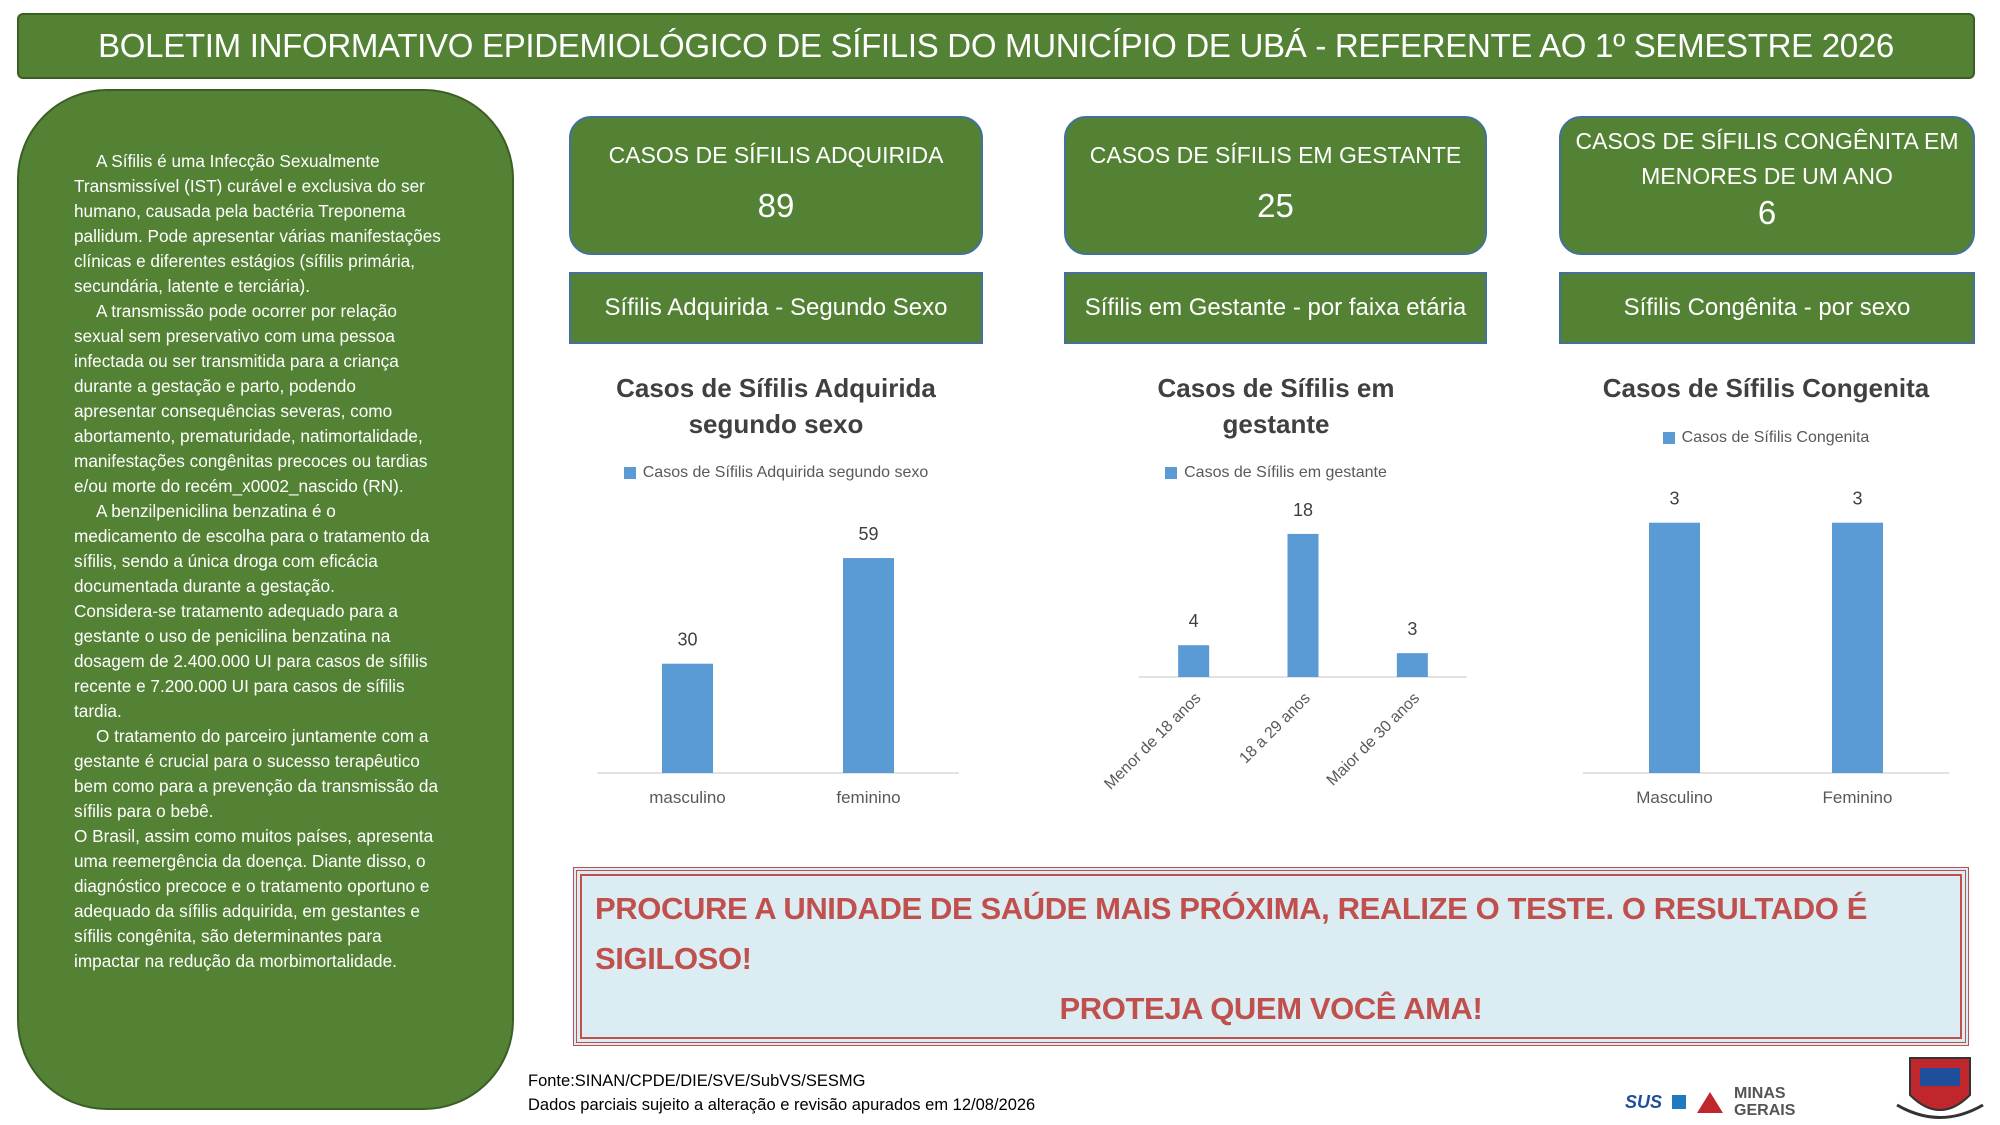  Describe the element at coordinates (1275, 155) in the screenshot. I see `stat-label: CASOS DE SÍFILIS EM GESTANTE` at that location.